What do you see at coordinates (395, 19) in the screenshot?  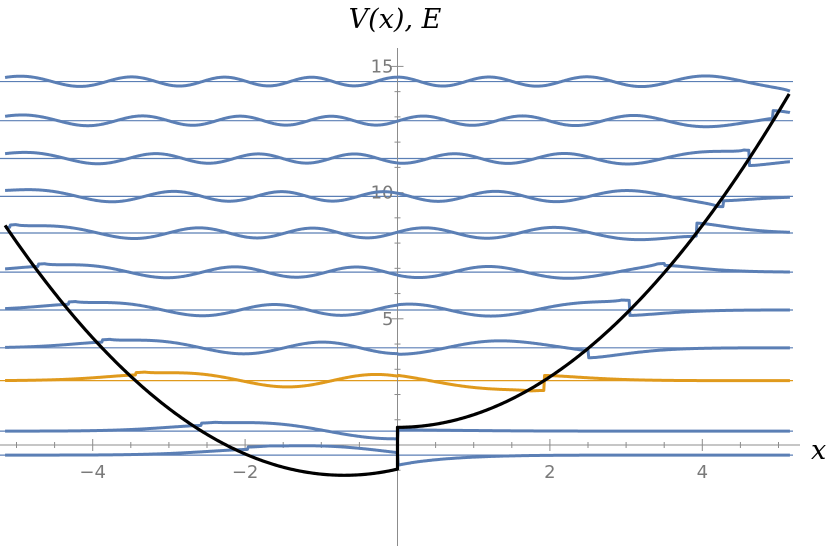 I see `y-axis-title: V(x), E` at bounding box center [395, 19].